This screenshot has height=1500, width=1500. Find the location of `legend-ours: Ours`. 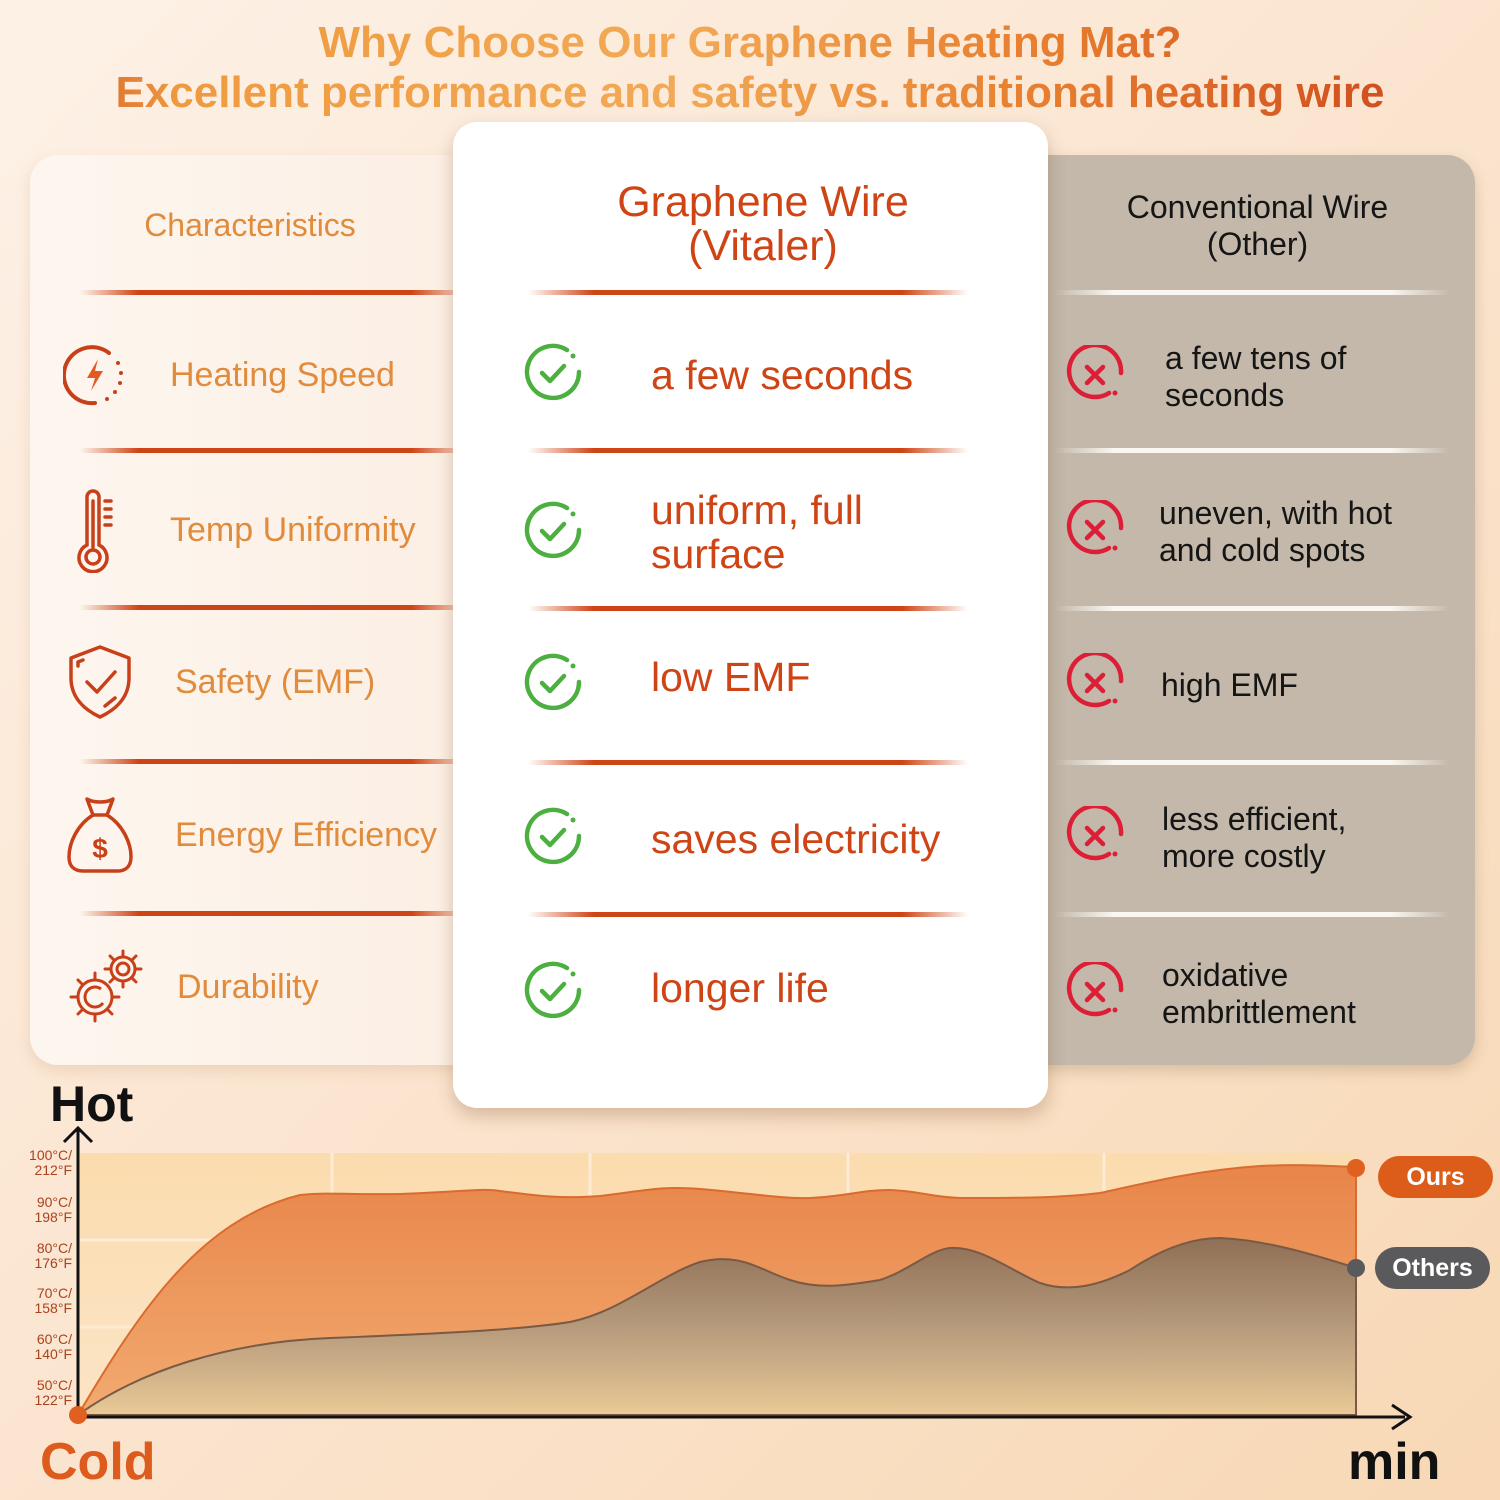

legend-ours: Ours is located at coordinates (1435, 1177).